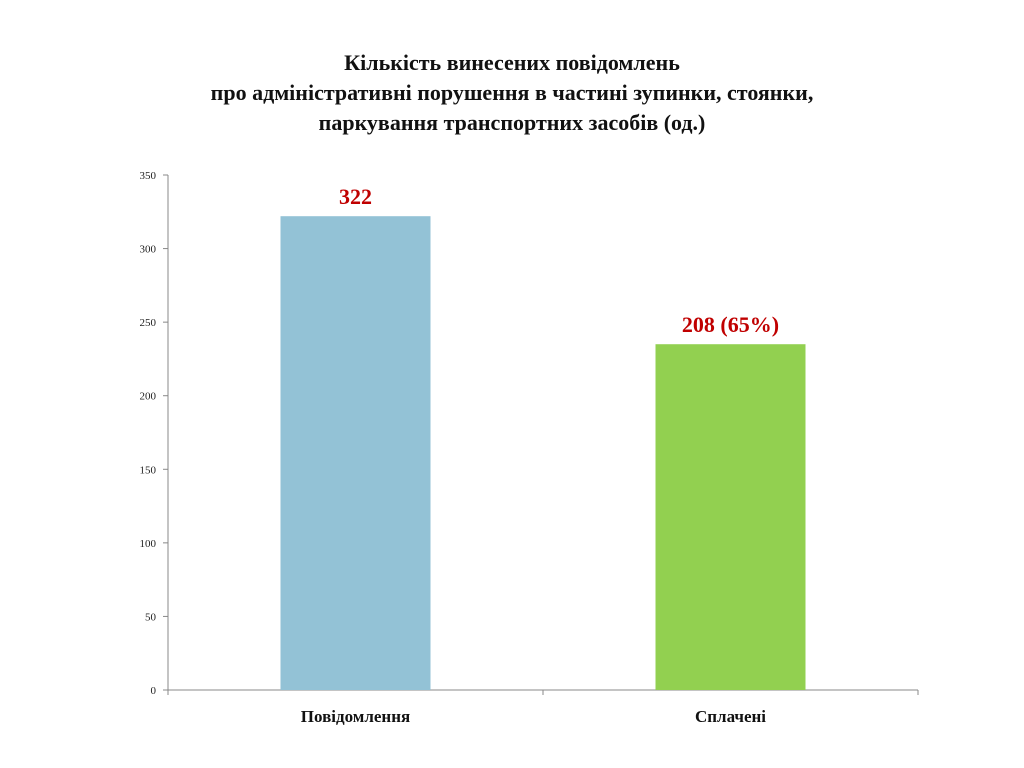 The image size is (1024, 768). Describe the element at coordinates (154, 691) in the screenshot. I see `y-tick-label: 0` at that location.